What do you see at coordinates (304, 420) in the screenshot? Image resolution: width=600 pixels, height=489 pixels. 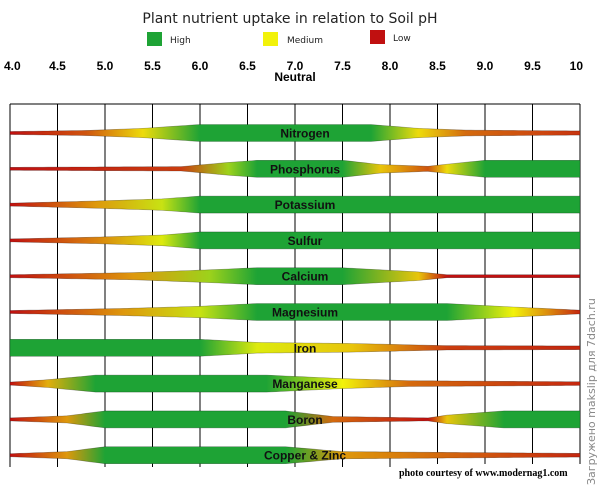 I see `nutrient-label: Boron` at bounding box center [304, 420].